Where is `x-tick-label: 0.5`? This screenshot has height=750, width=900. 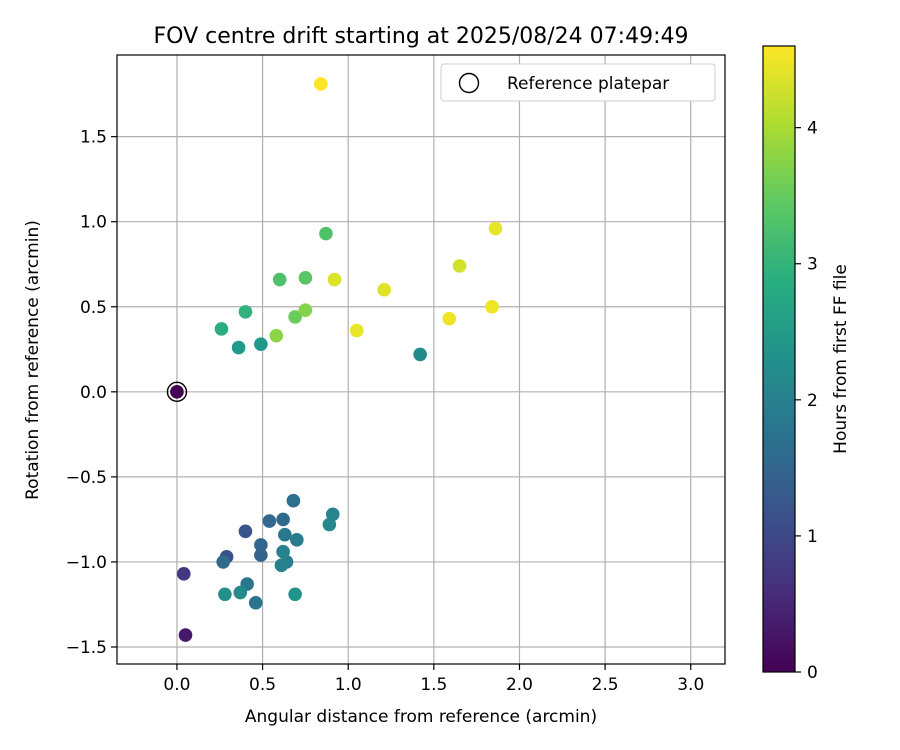
x-tick-label: 0.5 is located at coordinates (262, 685).